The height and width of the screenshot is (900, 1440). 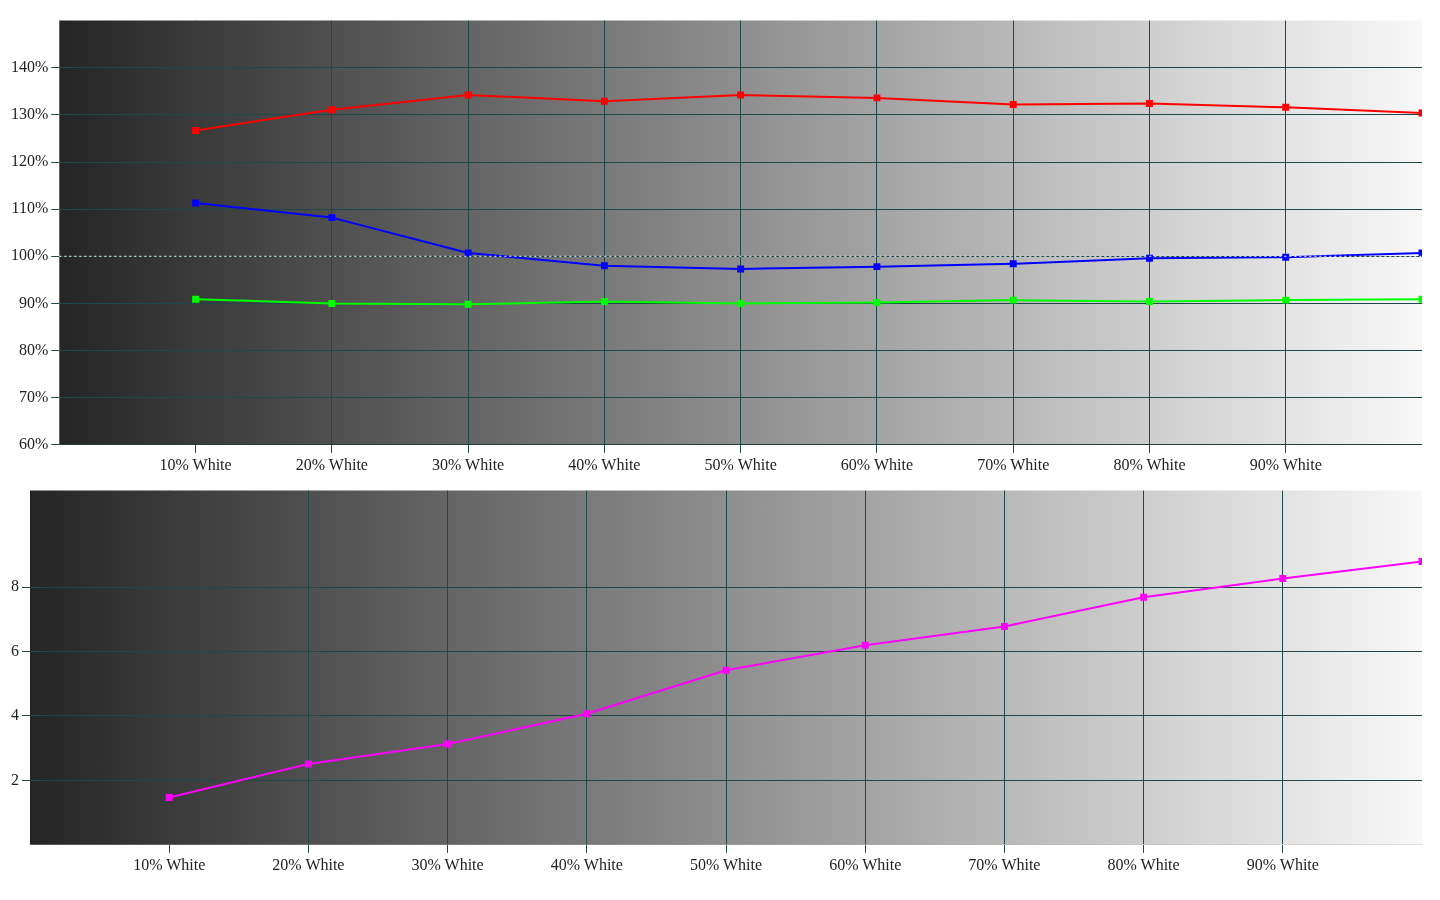 What do you see at coordinates (15, 715) in the screenshot?
I see `y-tick-label: 4` at bounding box center [15, 715].